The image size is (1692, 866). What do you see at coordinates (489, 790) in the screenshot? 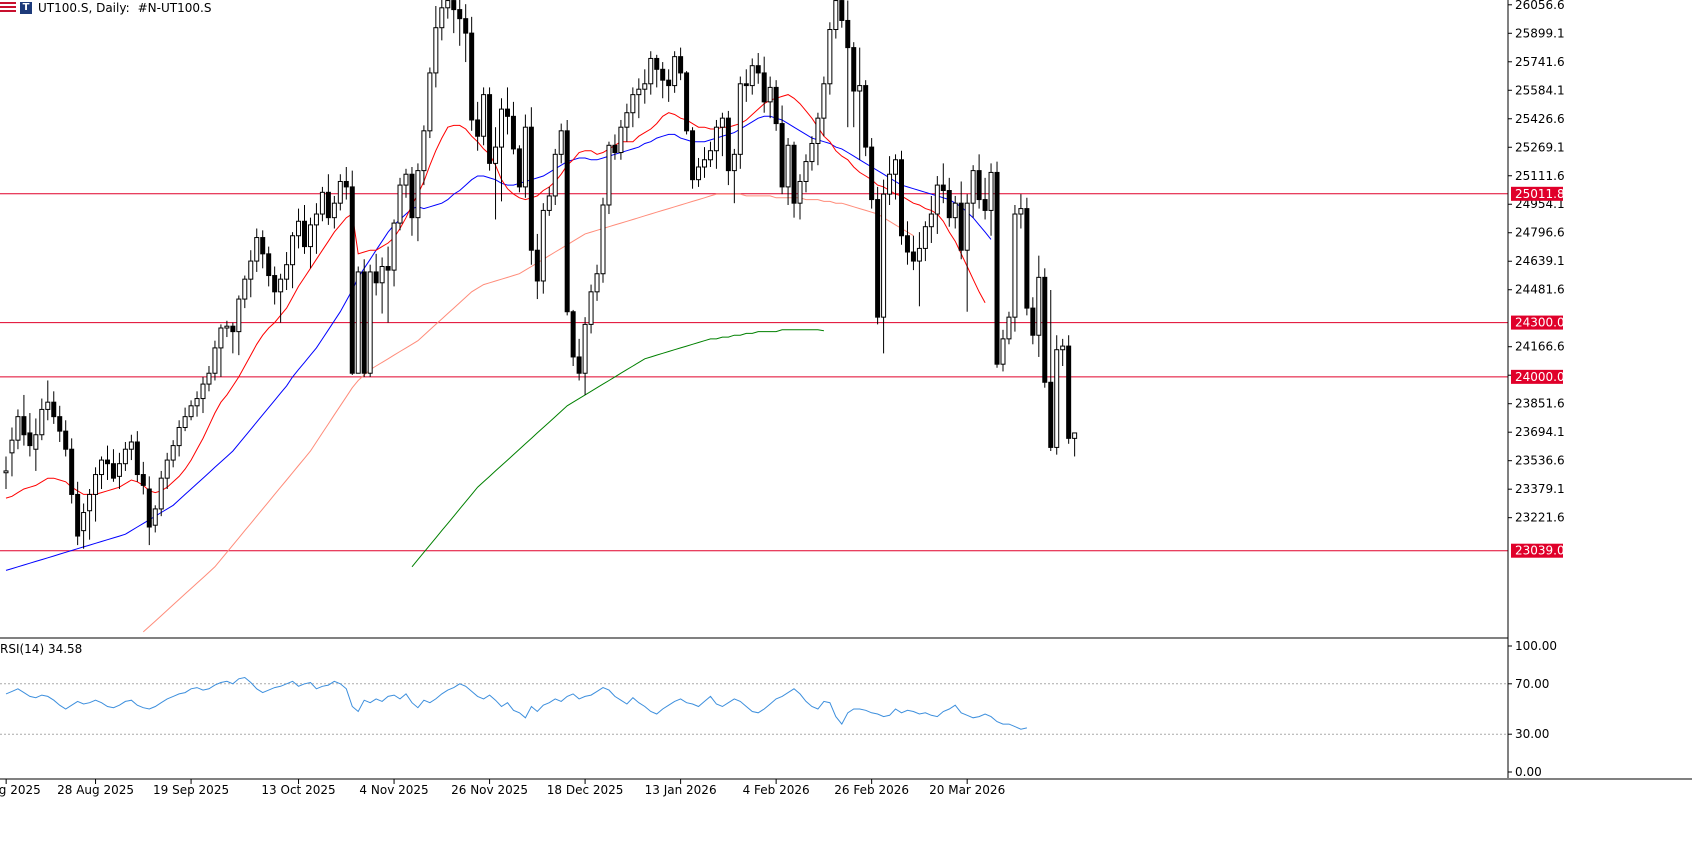
I see `time-tick-label: 26 Nov 2025` at bounding box center [489, 790].